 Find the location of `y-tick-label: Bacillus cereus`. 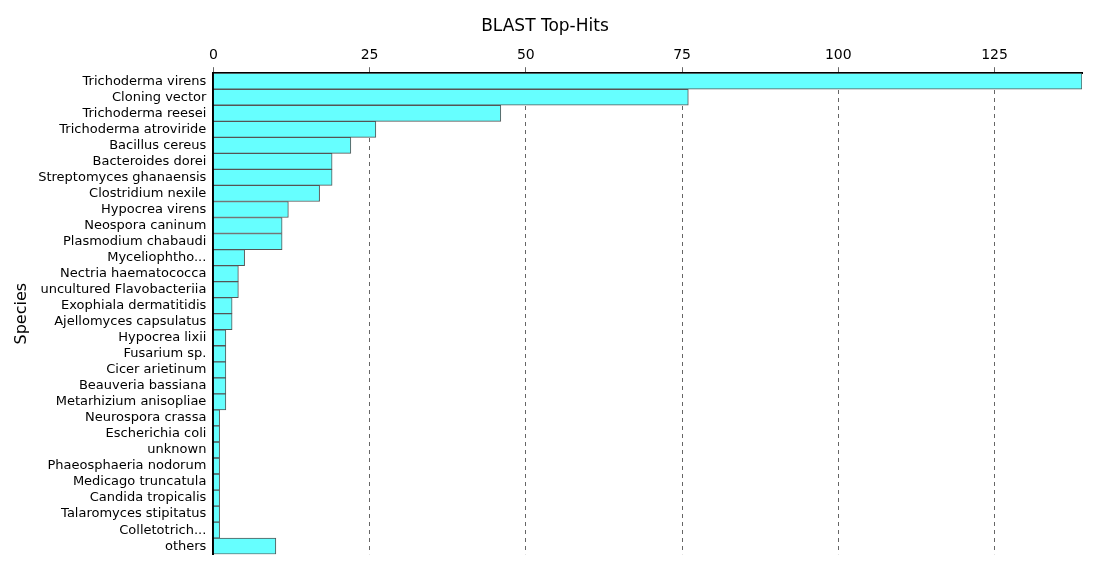

y-tick-label: Bacillus cereus is located at coordinates (158, 144).